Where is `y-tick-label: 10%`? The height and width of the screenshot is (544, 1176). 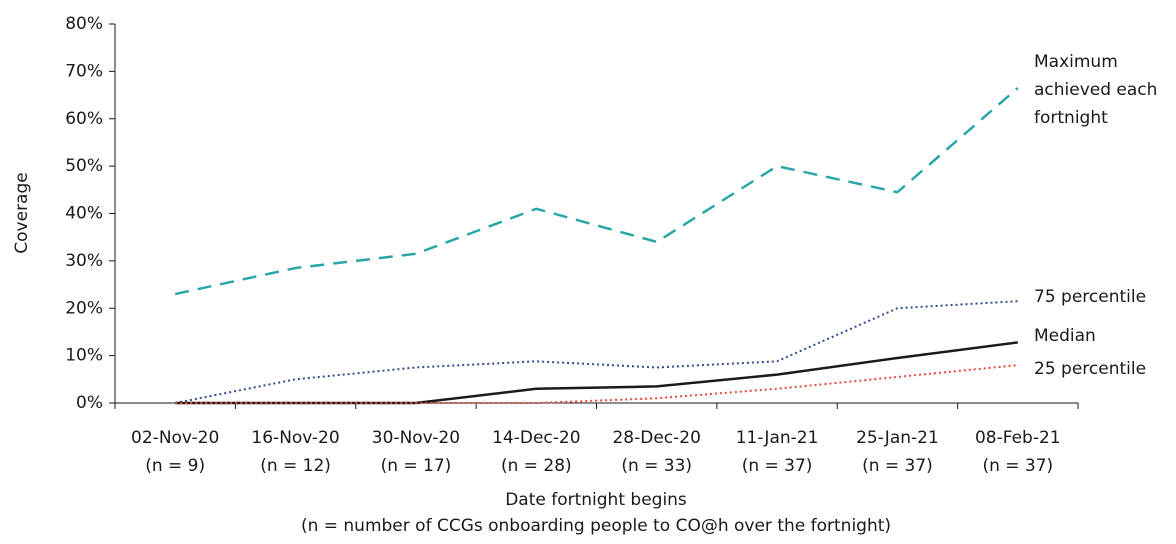
y-tick-label: 10% is located at coordinates (84, 356).